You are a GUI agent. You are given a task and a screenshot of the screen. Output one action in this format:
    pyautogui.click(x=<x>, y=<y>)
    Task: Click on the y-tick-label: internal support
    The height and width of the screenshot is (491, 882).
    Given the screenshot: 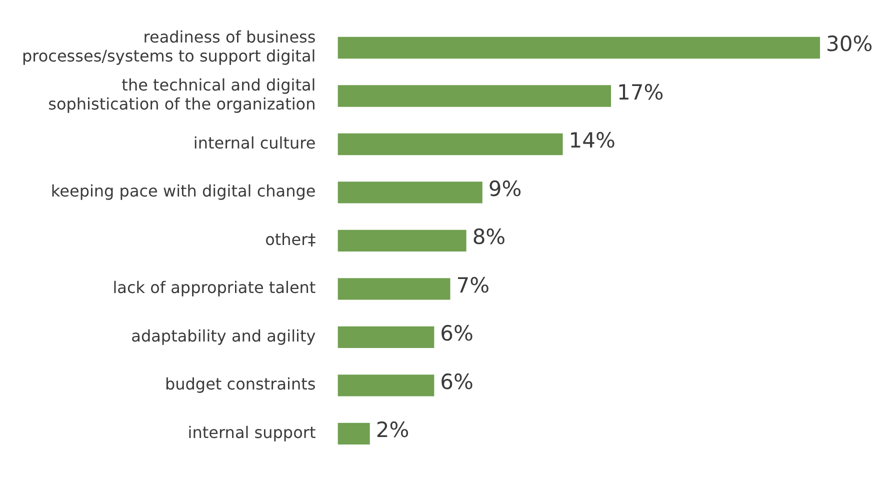 What is the action you would take?
    pyautogui.click(x=252, y=432)
    